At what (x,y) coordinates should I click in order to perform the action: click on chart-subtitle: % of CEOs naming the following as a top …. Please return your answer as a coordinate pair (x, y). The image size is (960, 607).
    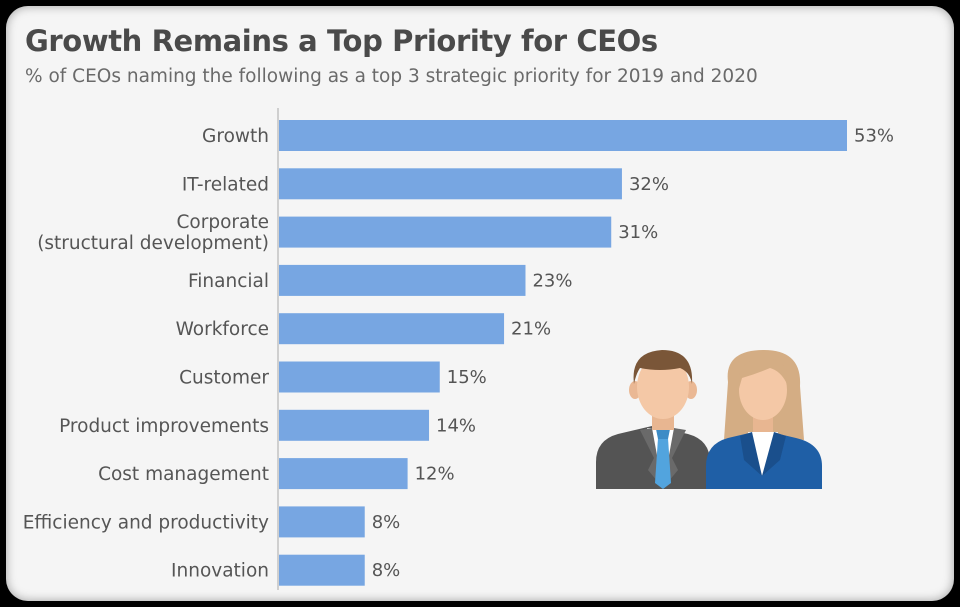
    Looking at the image, I should click on (391, 76).